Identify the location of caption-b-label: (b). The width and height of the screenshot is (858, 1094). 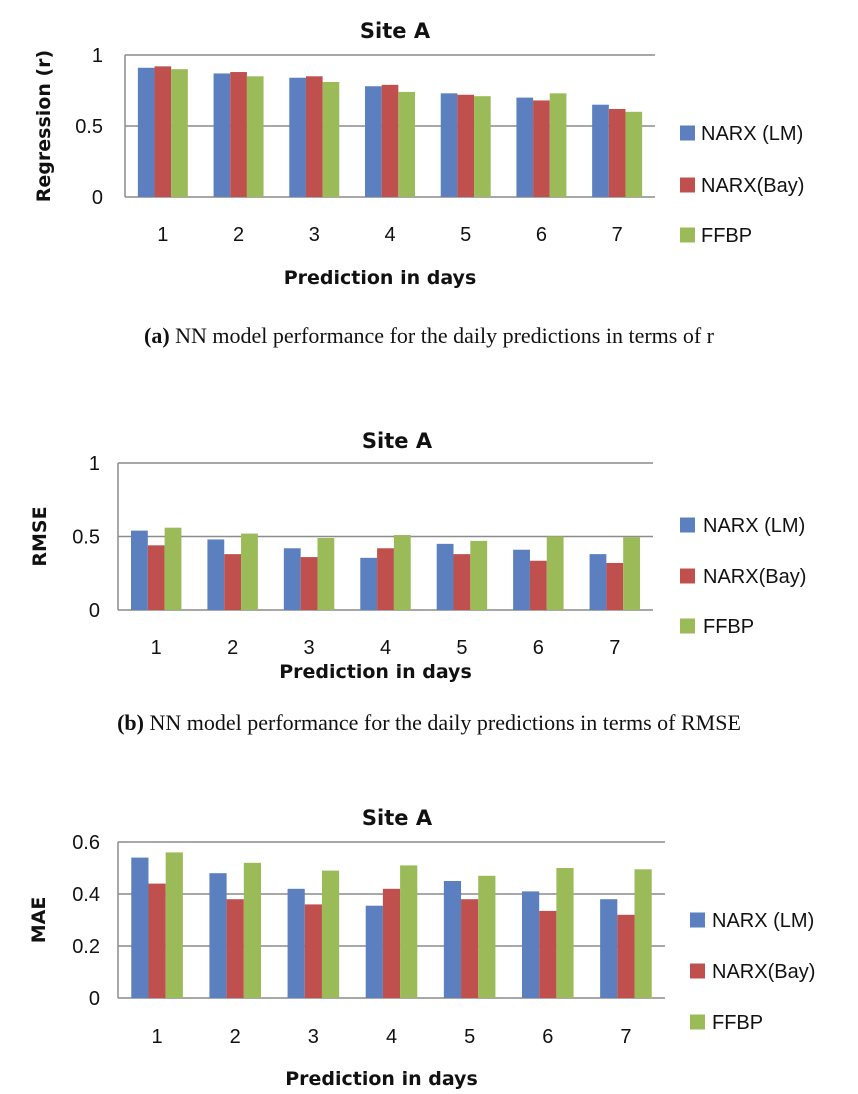
(130, 722).